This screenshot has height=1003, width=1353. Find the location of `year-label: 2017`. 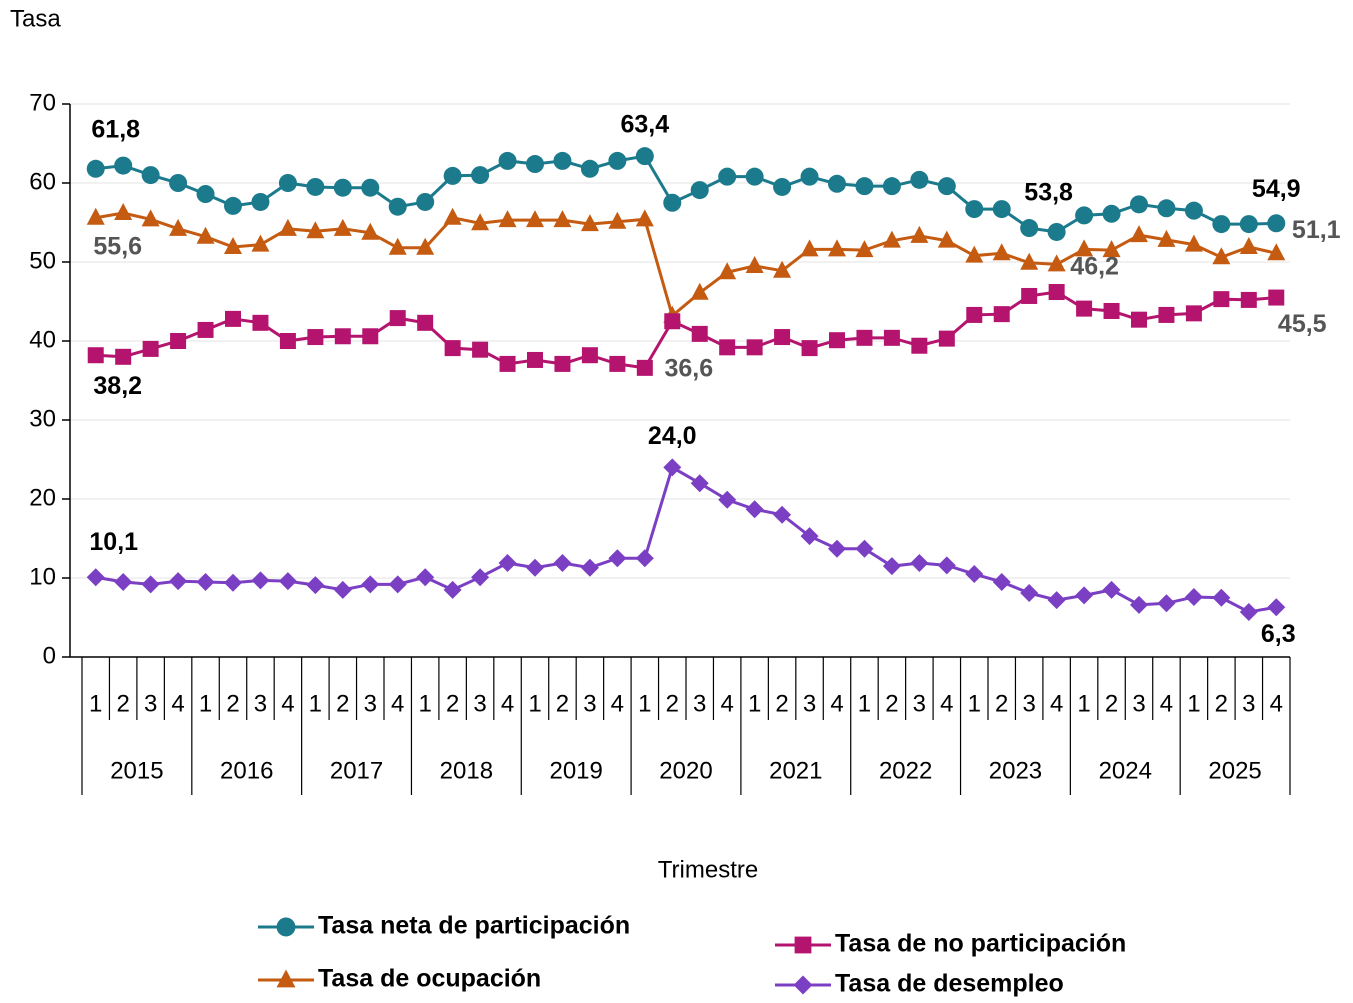

year-label: 2017 is located at coordinates (356, 770).